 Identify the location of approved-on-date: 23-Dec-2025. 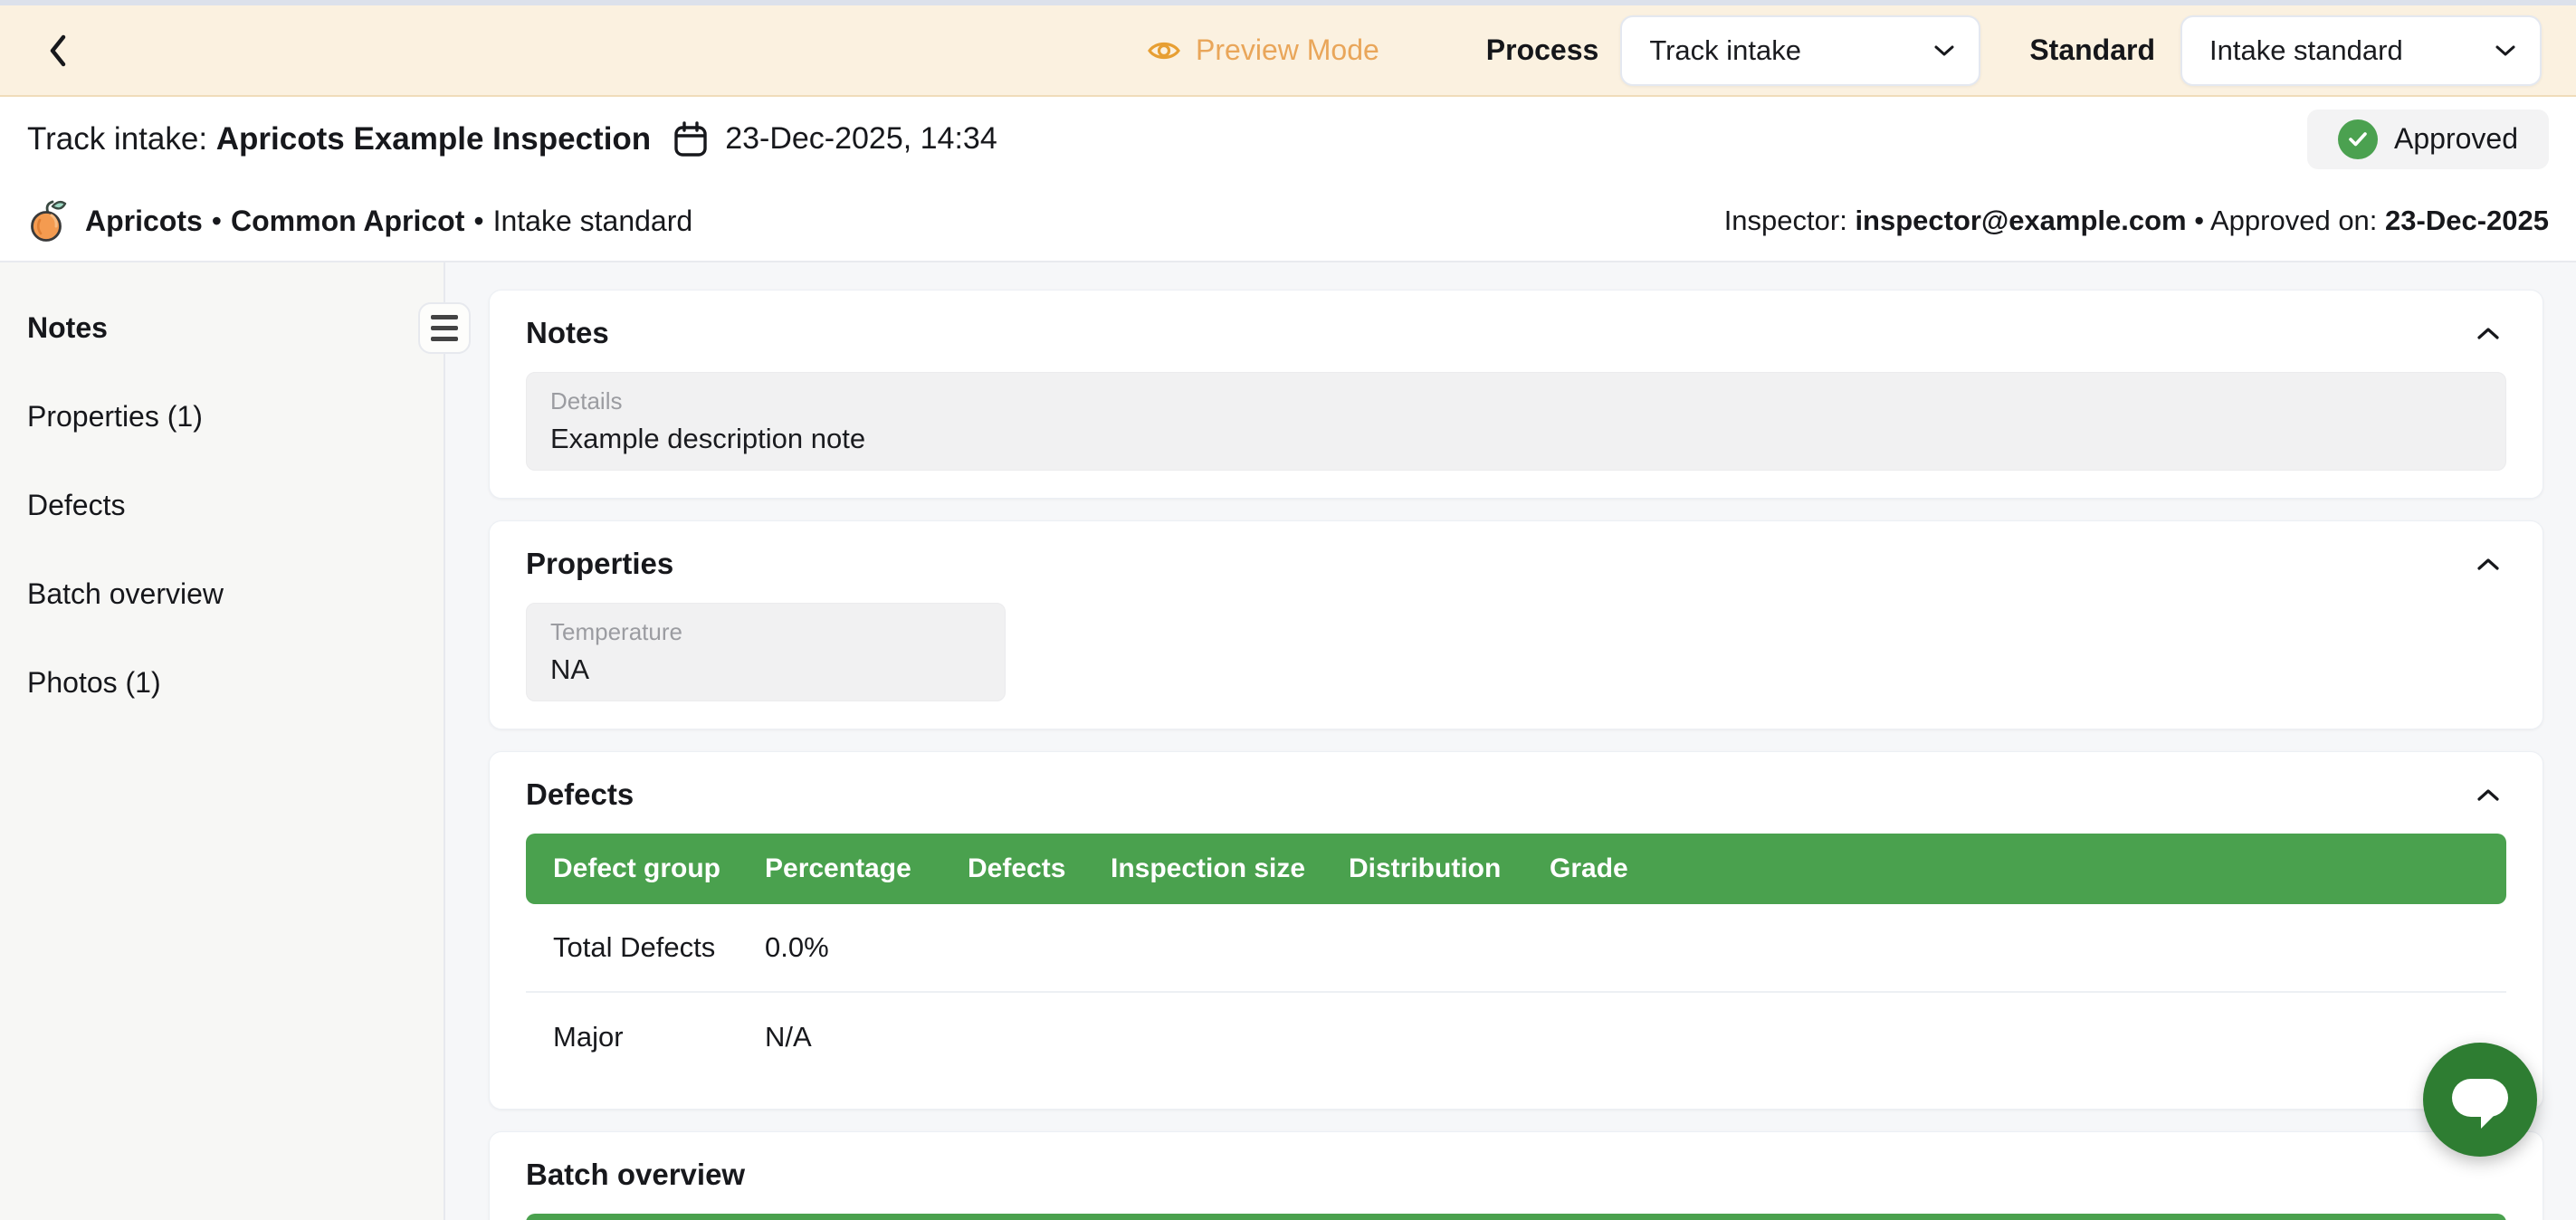
(2467, 220).